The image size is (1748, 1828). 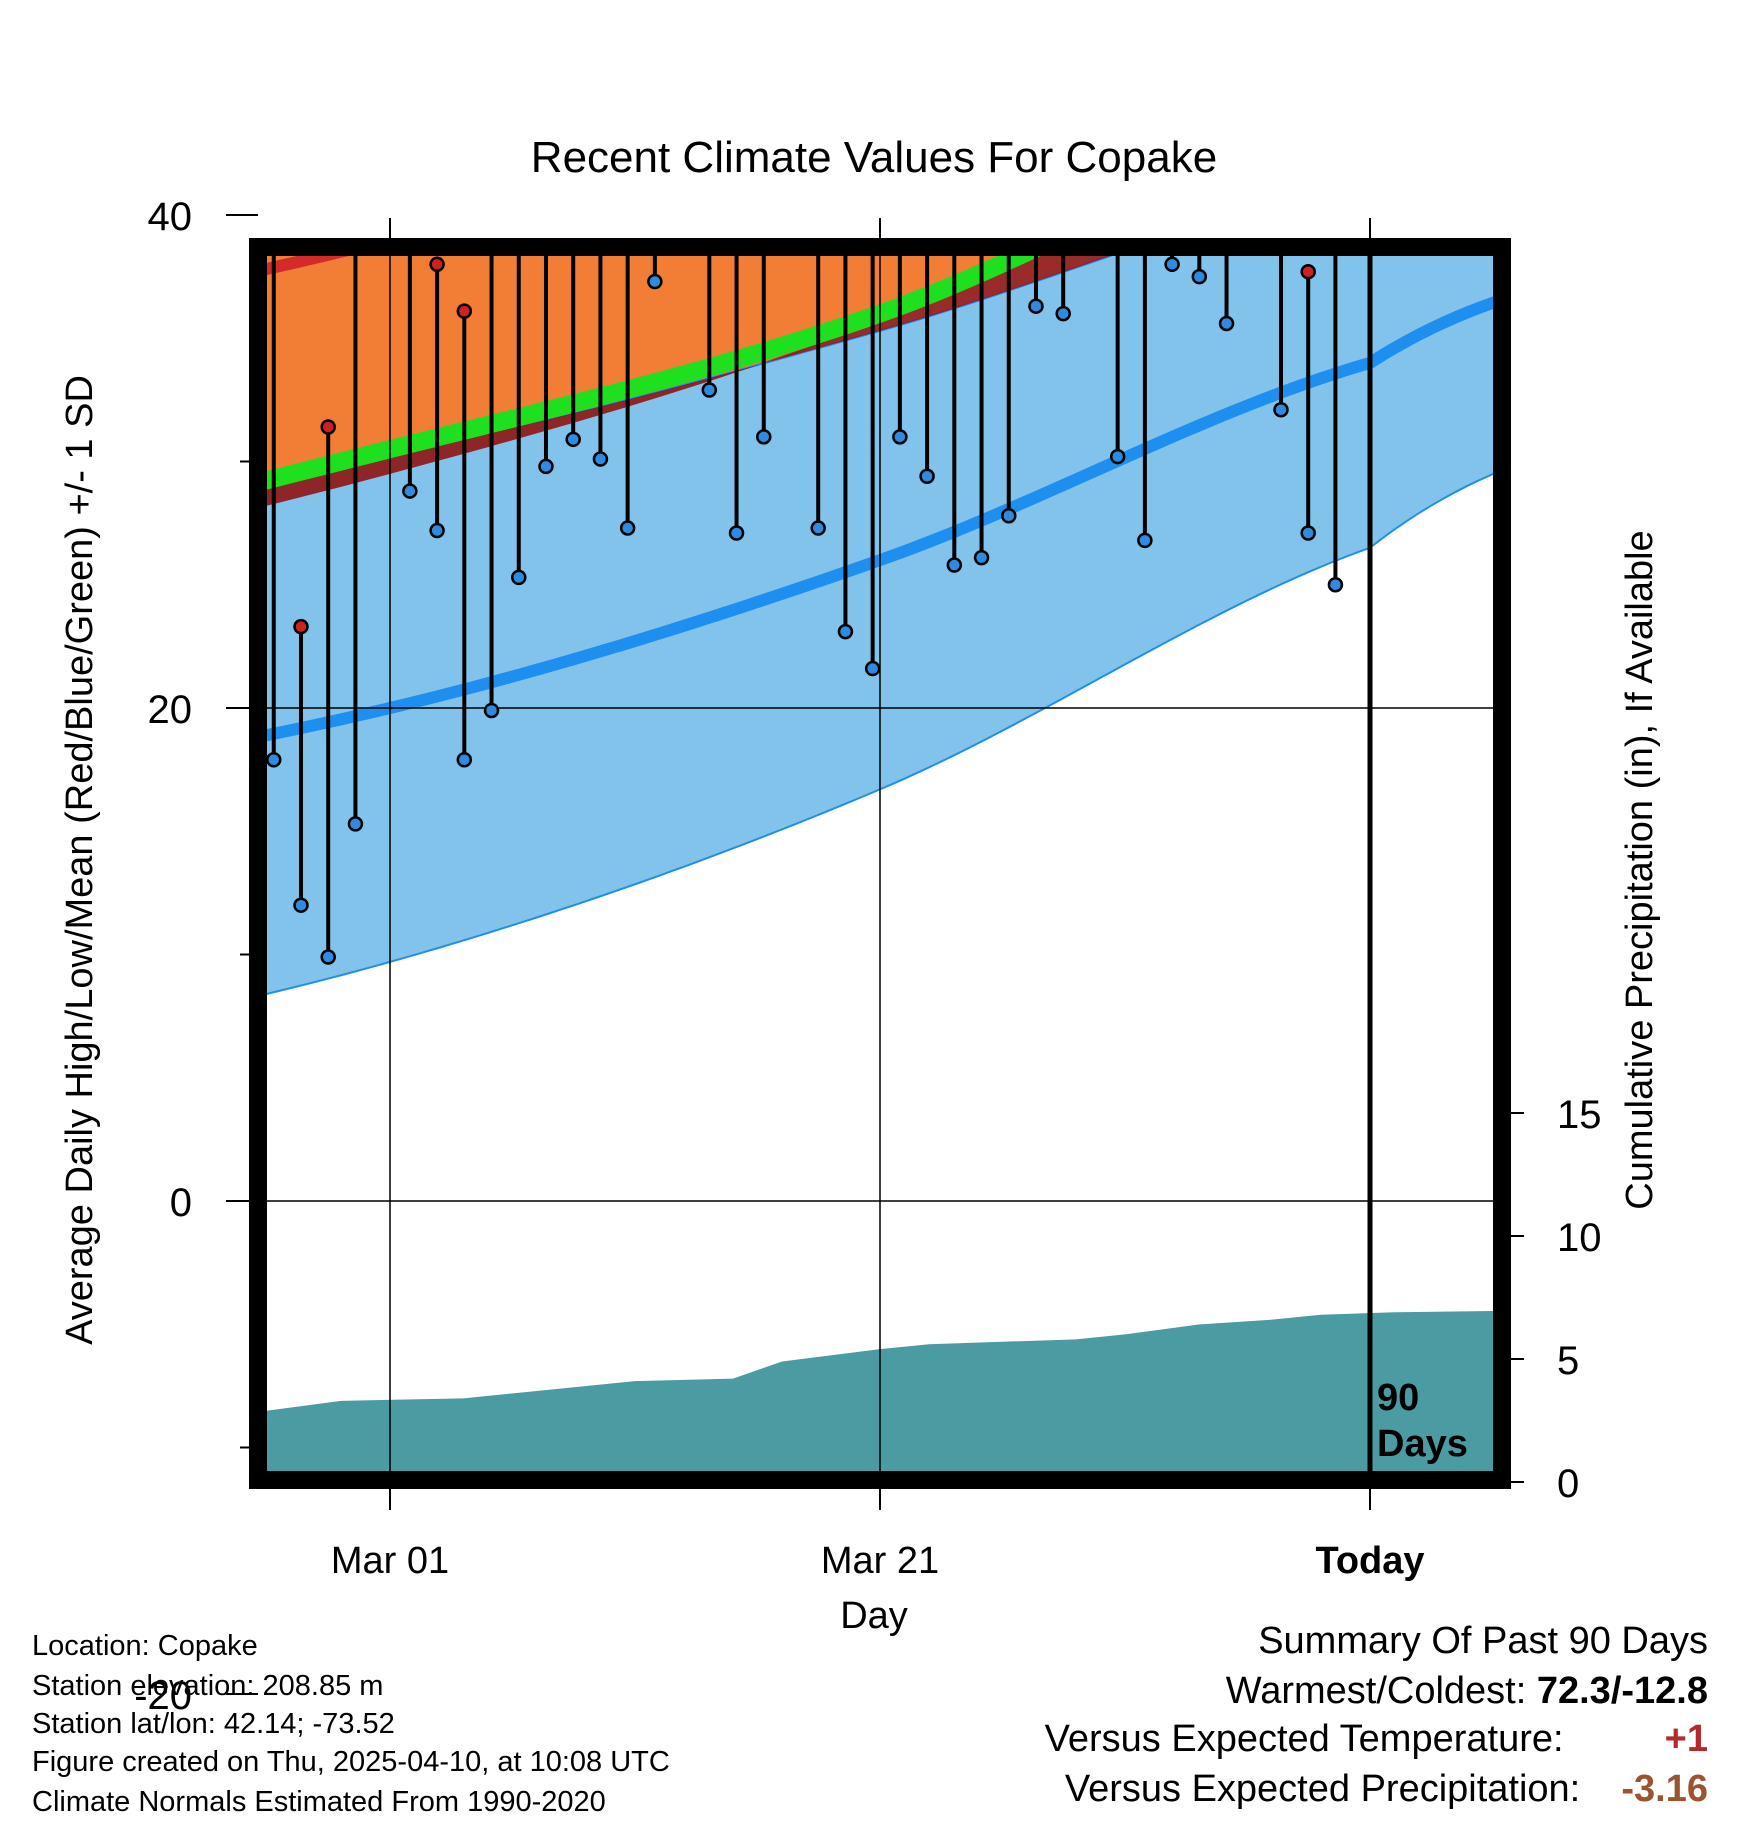 I want to click on warm-cold-label: Warmest/Coldest:, so click(x=1376, y=1691).